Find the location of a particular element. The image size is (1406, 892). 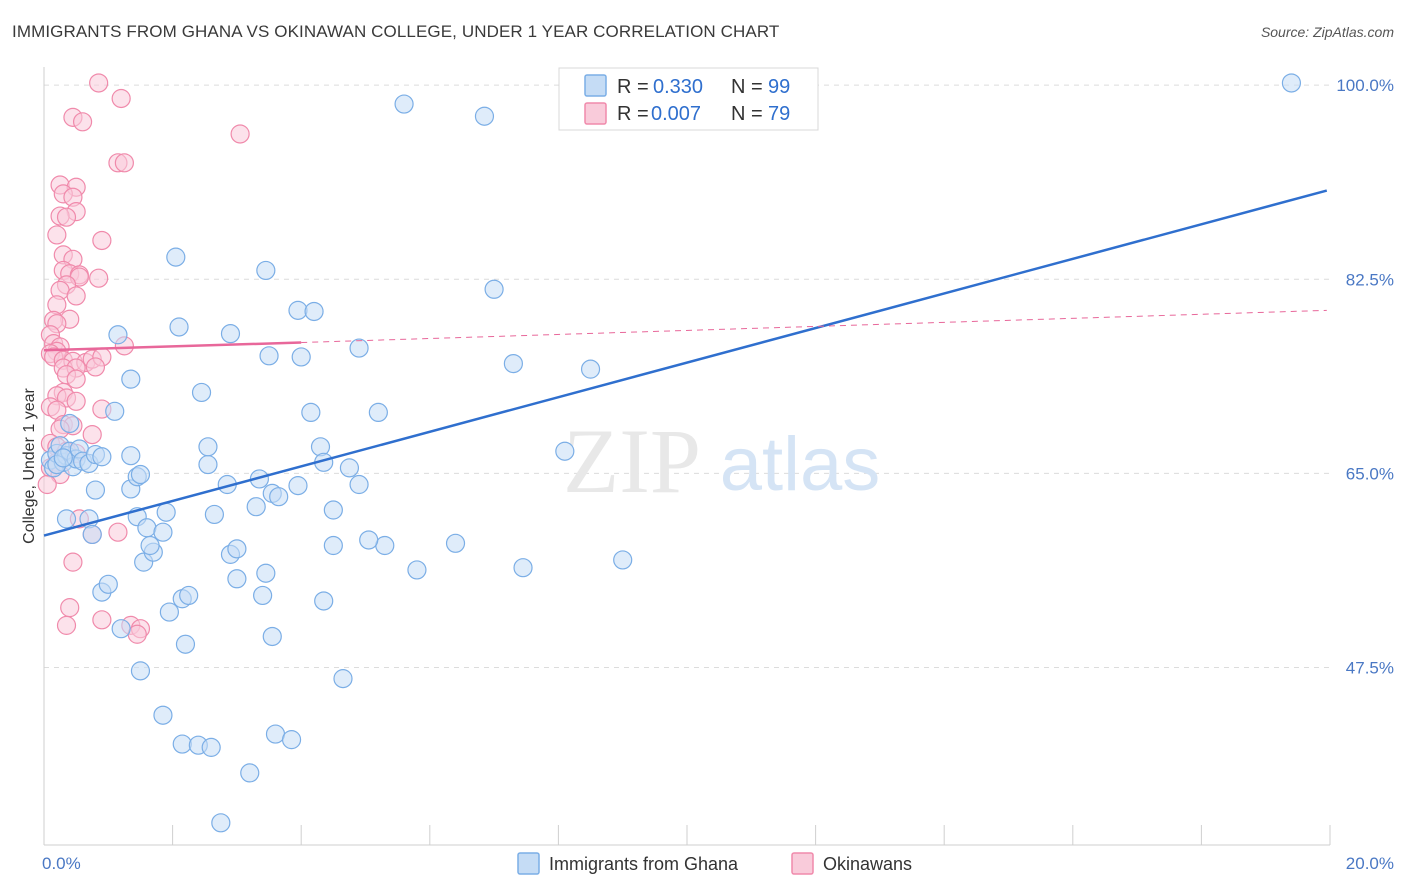

legend-n-value-pink: 79 is located at coordinates (779, 114).